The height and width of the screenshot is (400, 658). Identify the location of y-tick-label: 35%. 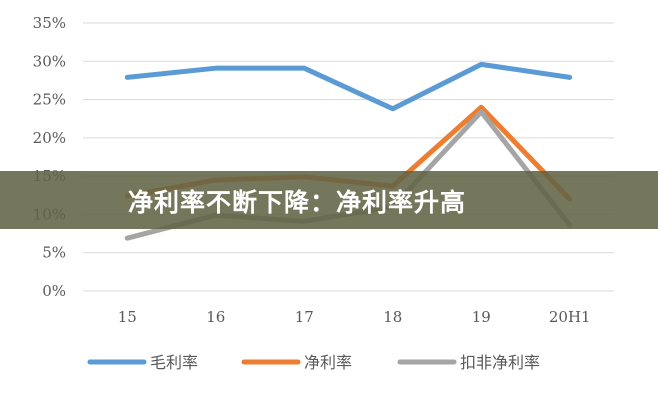
(49, 23).